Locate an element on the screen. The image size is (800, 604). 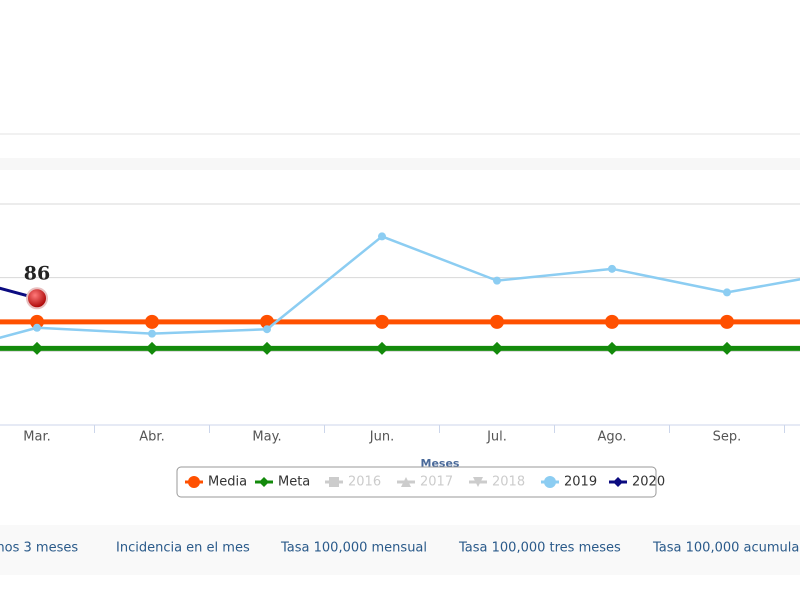
legend-label: 2017 is located at coordinates (436, 482).